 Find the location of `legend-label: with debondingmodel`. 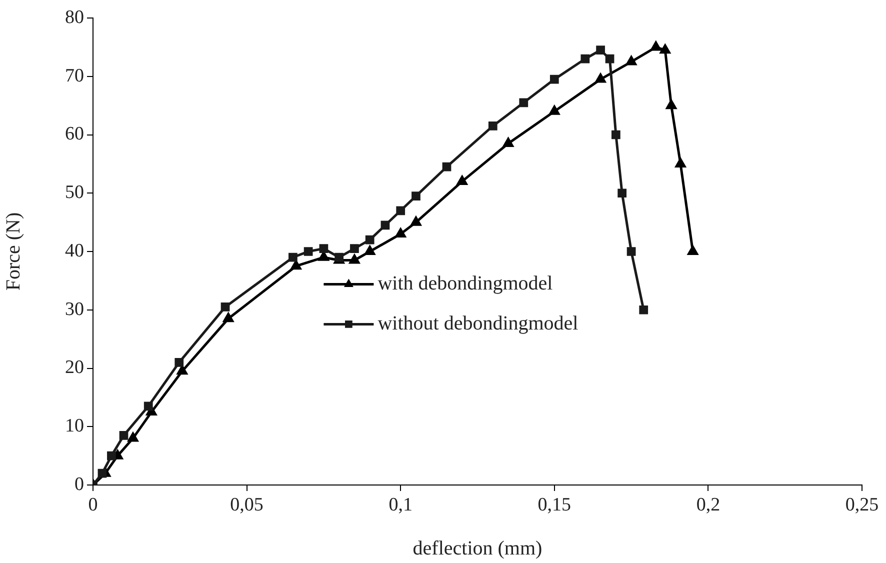

legend-label: with debondingmodel is located at coordinates (466, 283).